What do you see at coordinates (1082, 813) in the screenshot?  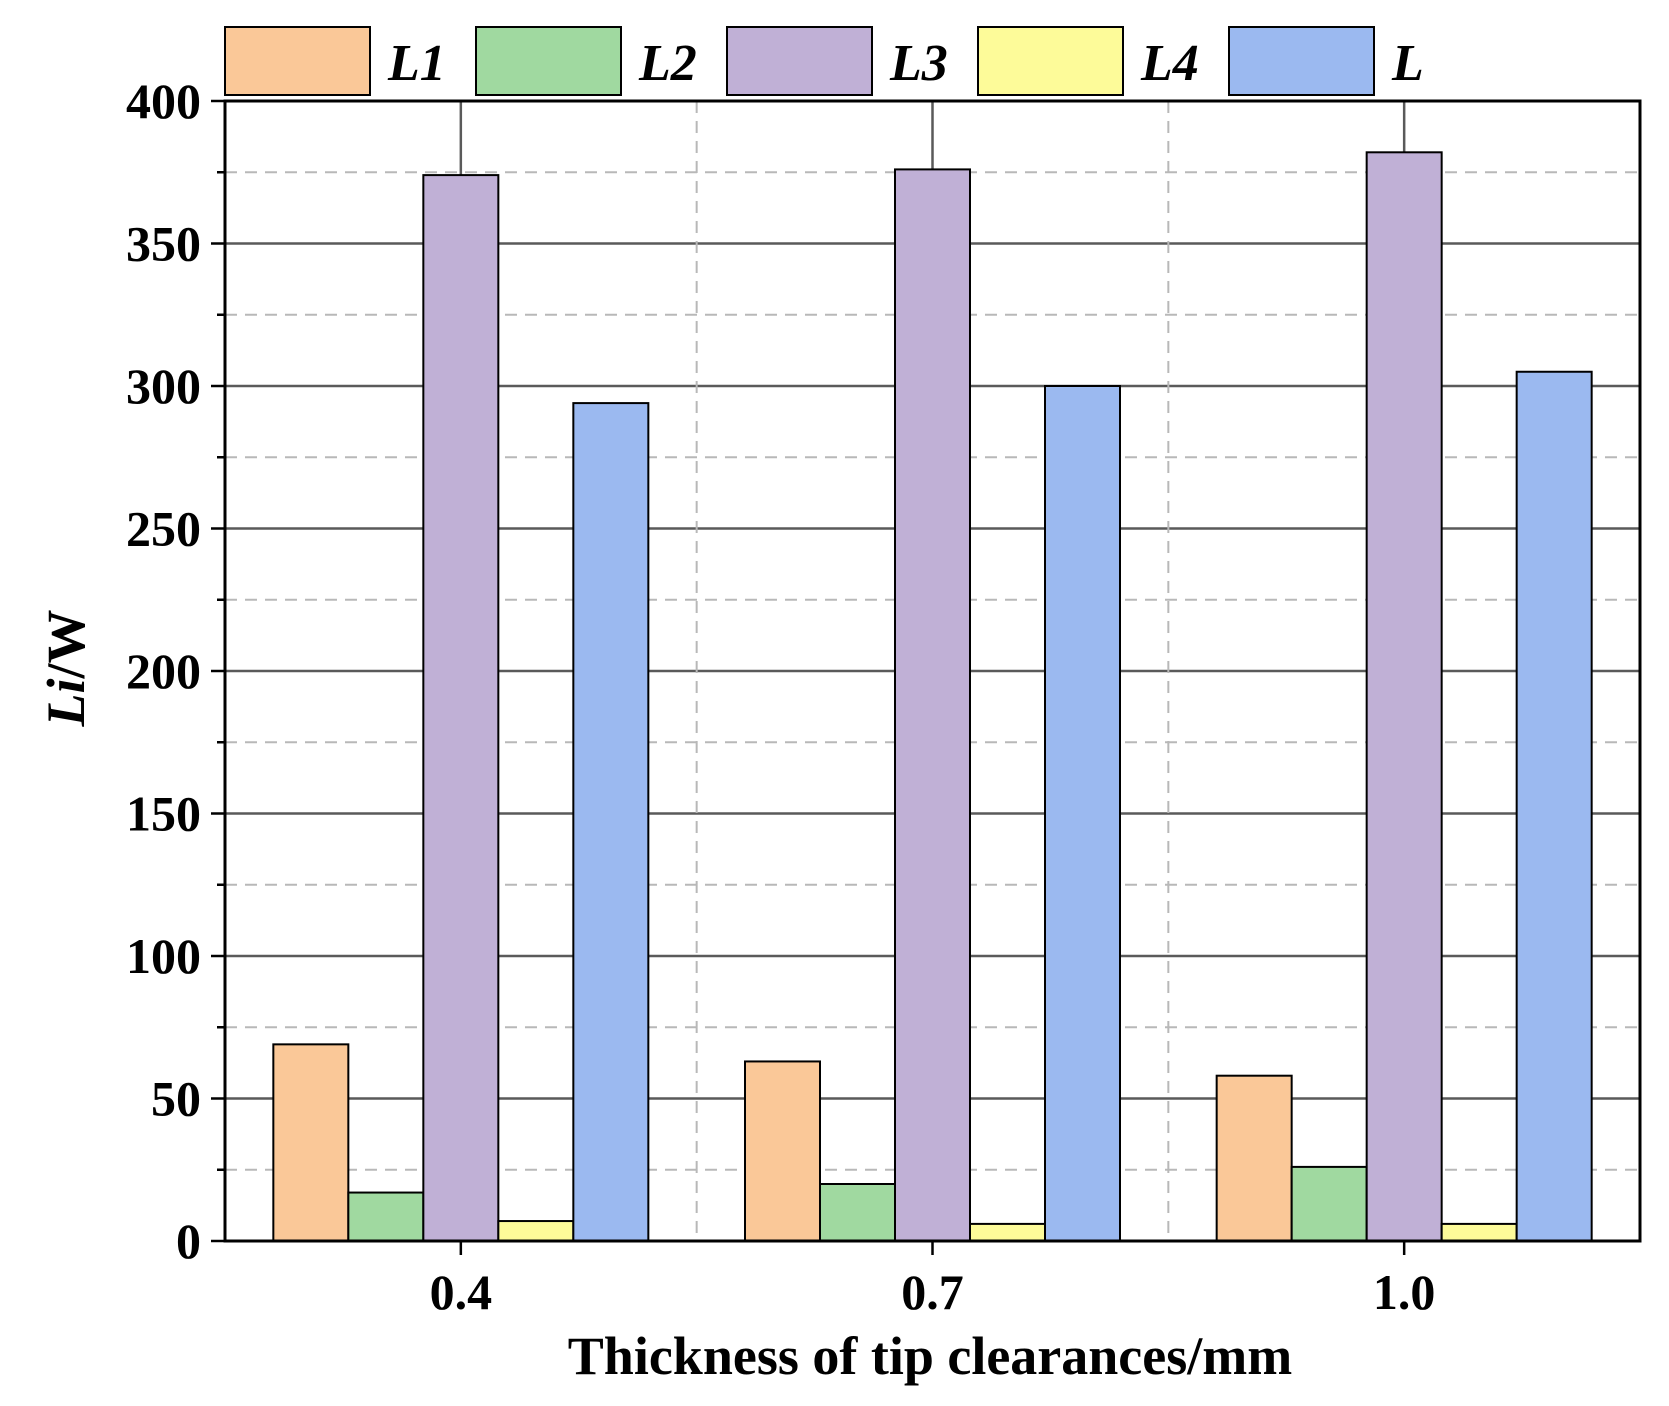 I see `bar-L-0.7` at bounding box center [1082, 813].